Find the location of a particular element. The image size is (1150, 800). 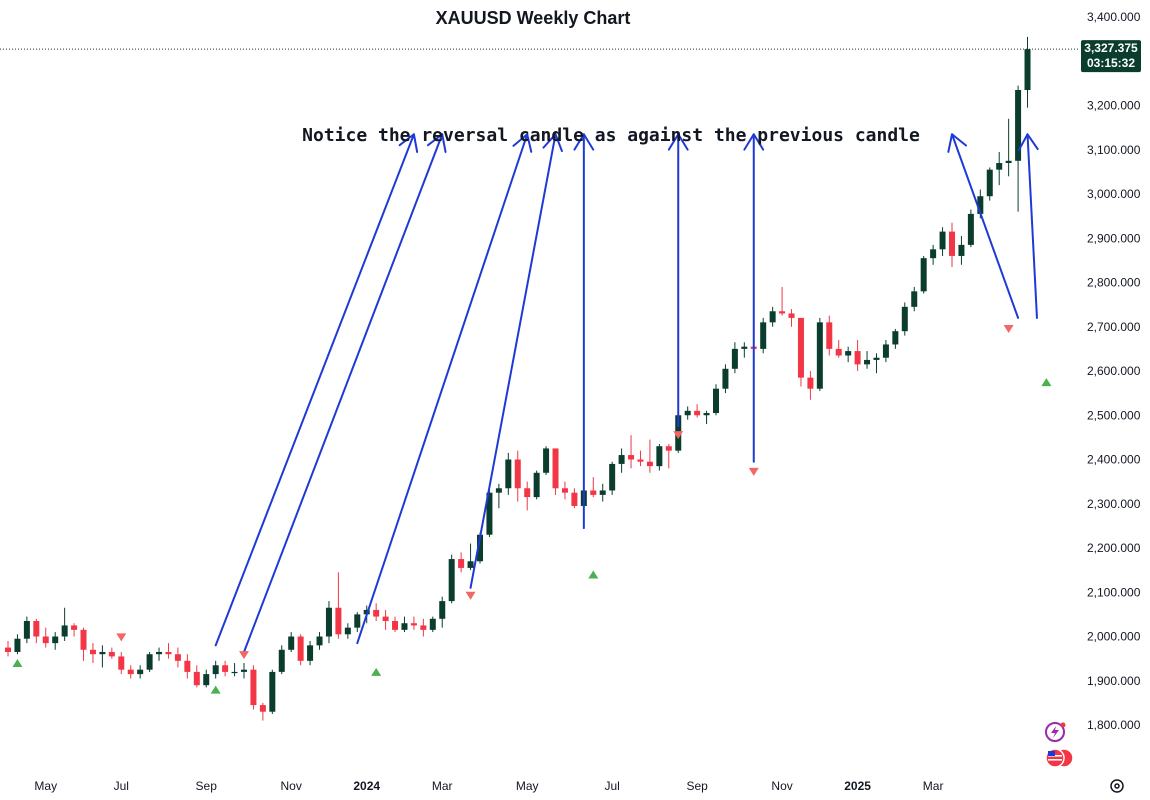

us-flag-currency-icon is located at coordinates (1059, 758).